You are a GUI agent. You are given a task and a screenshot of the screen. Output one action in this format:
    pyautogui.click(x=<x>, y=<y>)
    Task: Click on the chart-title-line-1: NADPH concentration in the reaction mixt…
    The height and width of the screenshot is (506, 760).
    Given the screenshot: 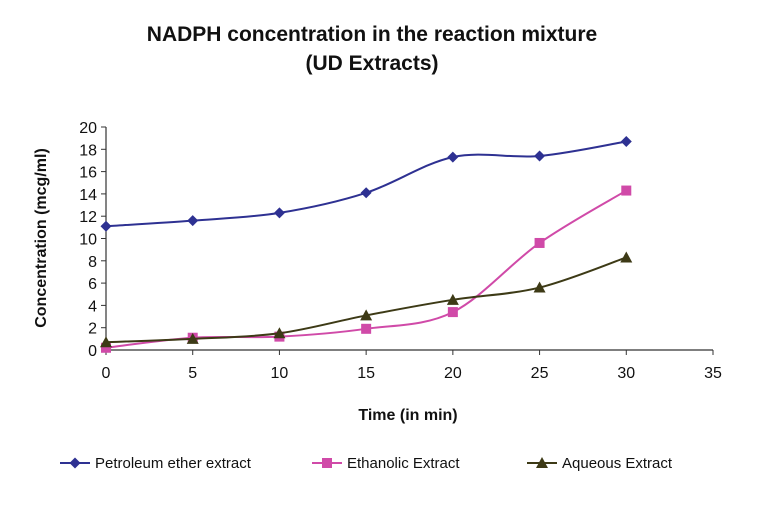 What is the action you would take?
    pyautogui.click(x=372, y=34)
    